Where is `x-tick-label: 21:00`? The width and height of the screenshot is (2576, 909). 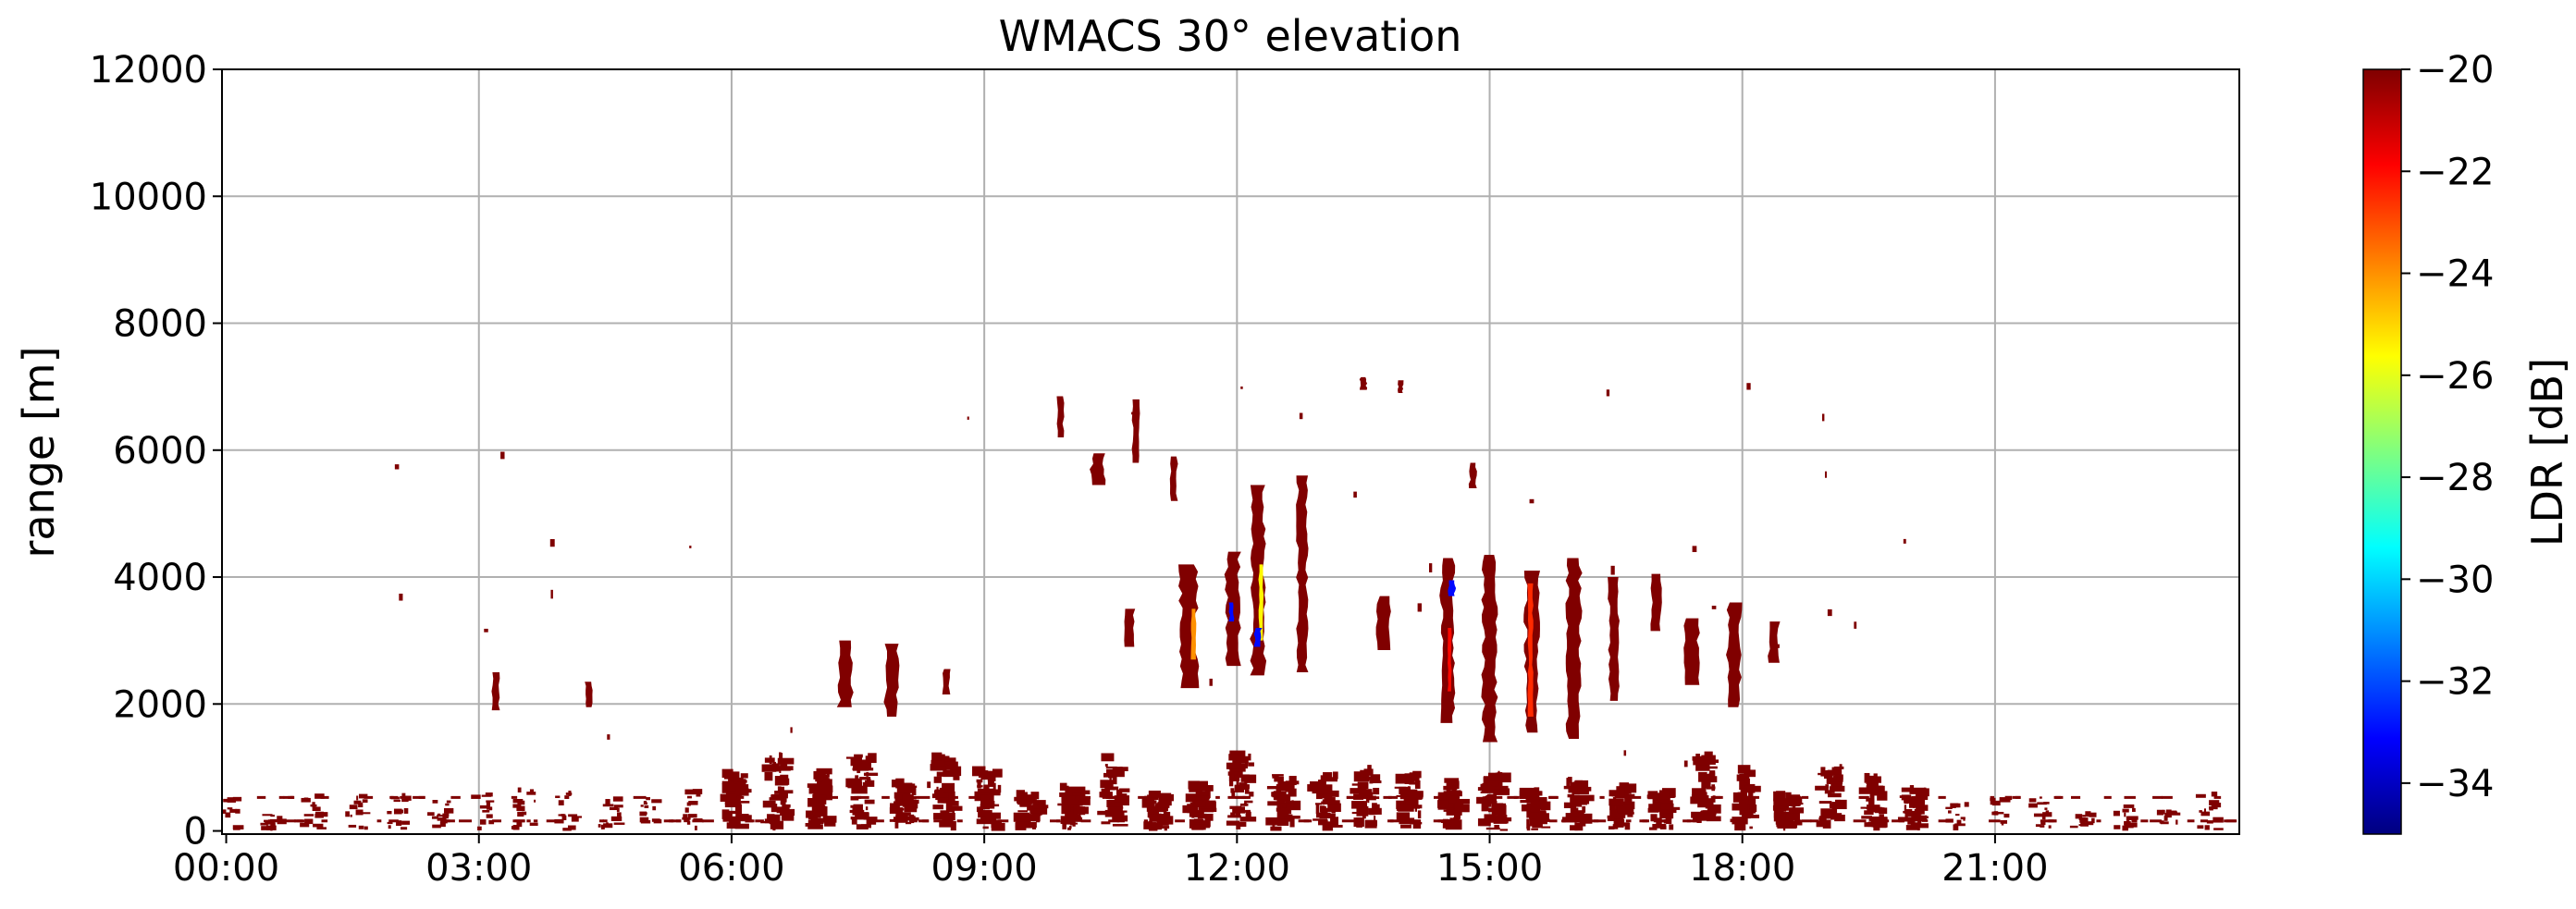 x-tick-label: 21:00 is located at coordinates (1994, 869).